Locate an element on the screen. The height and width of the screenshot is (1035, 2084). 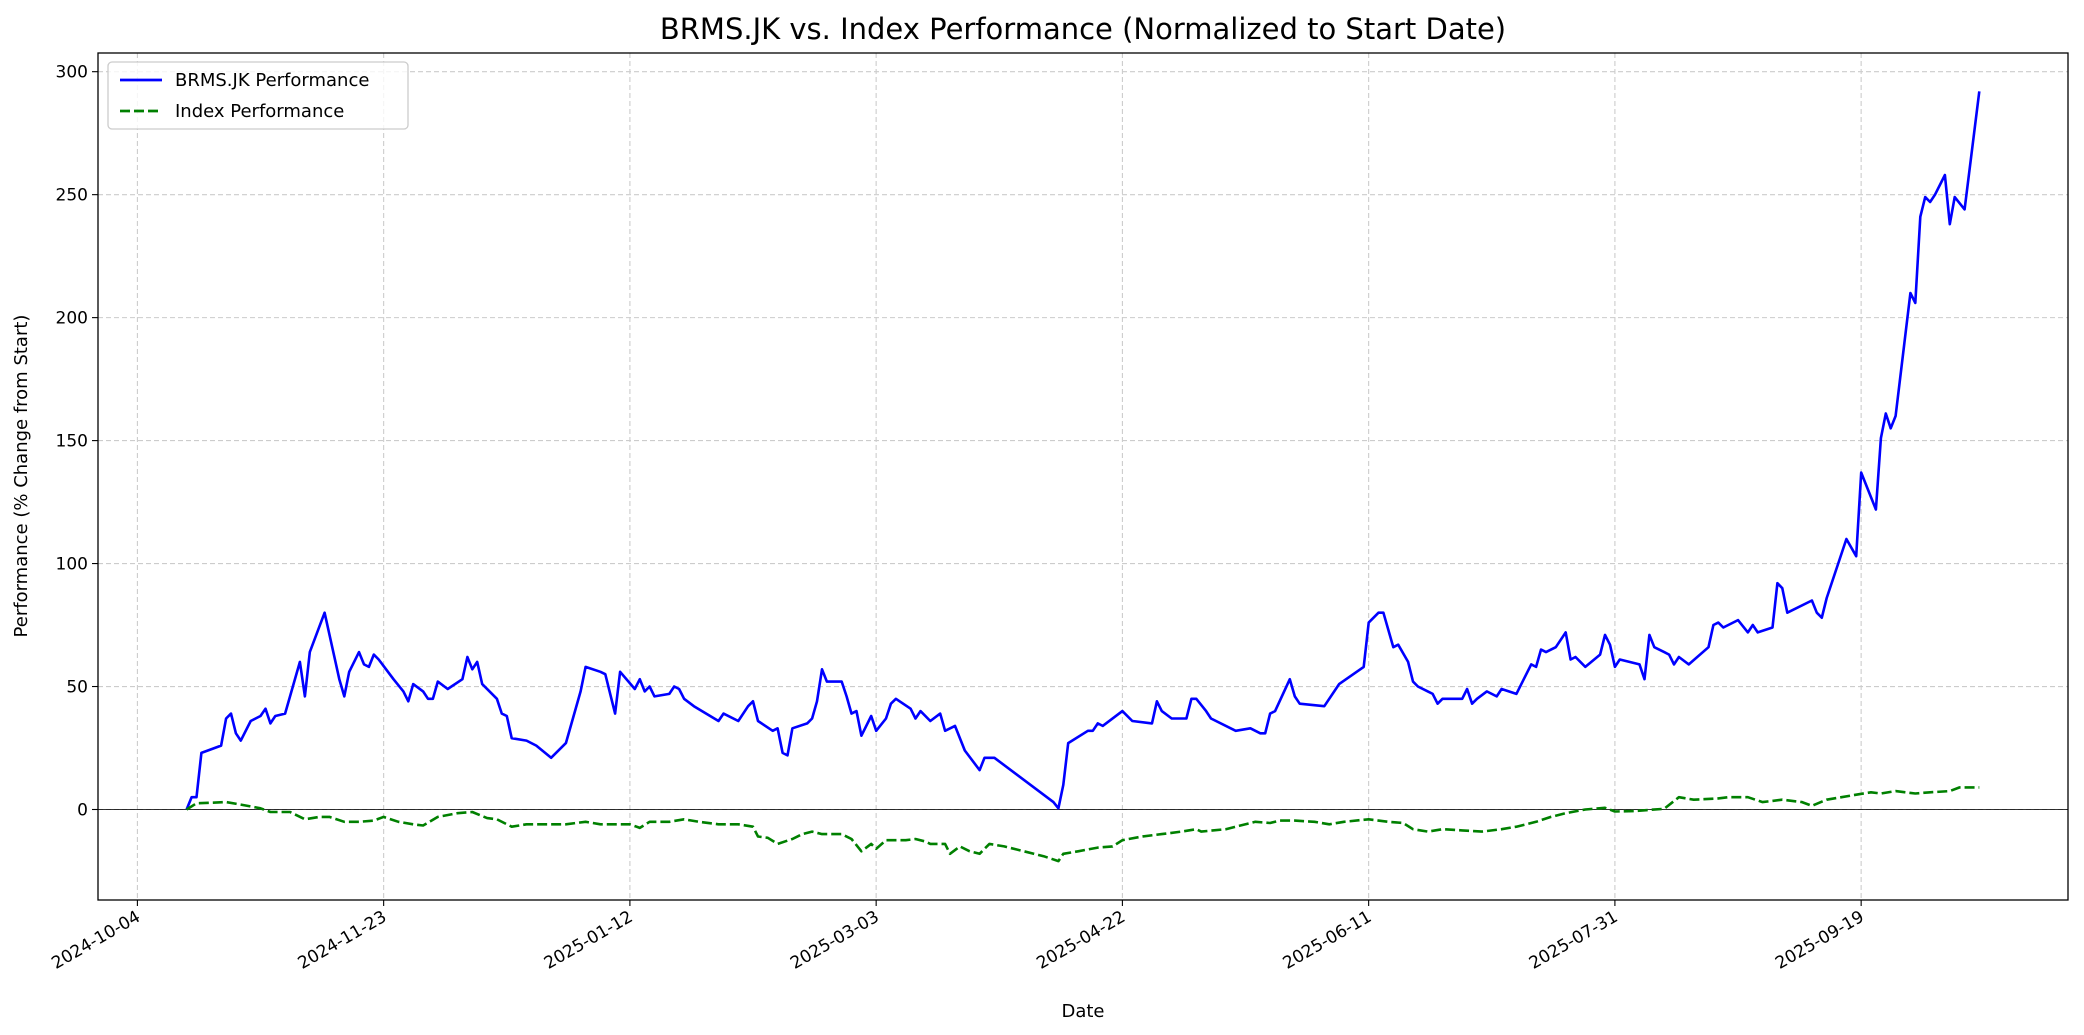
x-tick-label: 2024-11-23 is located at coordinates (343, 940).